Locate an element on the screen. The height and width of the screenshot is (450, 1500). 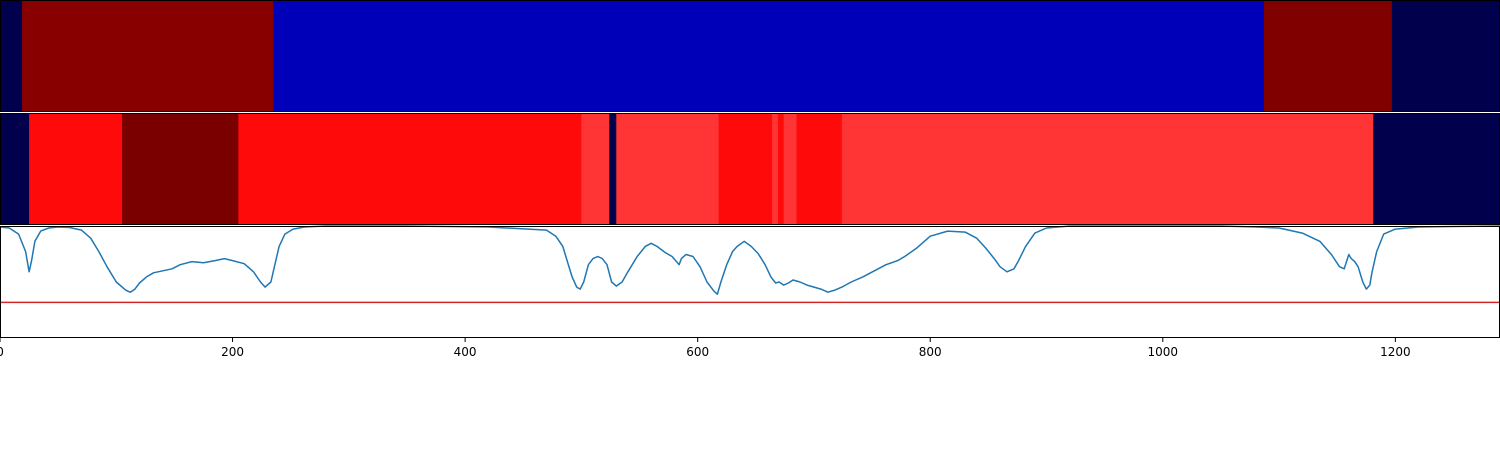
x-tick-label: 0 is located at coordinates (2, 352).